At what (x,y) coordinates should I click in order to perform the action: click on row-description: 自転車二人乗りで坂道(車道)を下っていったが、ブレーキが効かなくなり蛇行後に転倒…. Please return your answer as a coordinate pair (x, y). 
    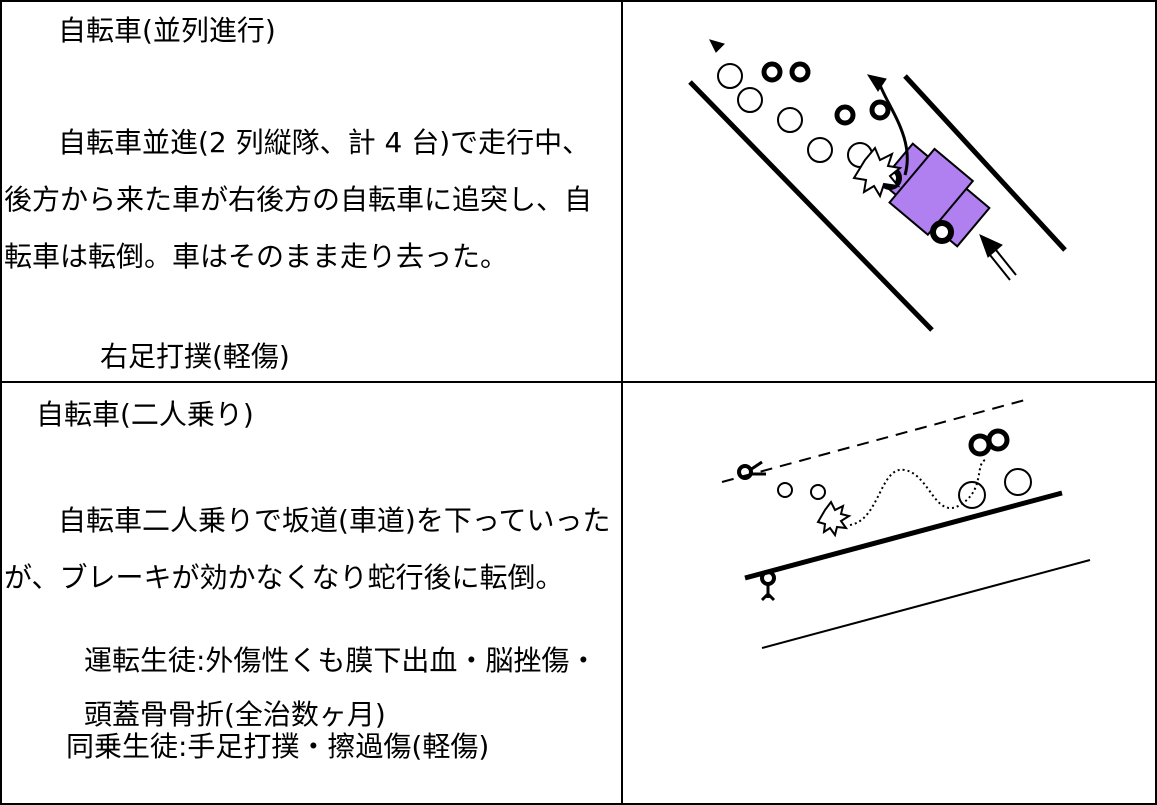
    Looking at the image, I should click on (307, 549).